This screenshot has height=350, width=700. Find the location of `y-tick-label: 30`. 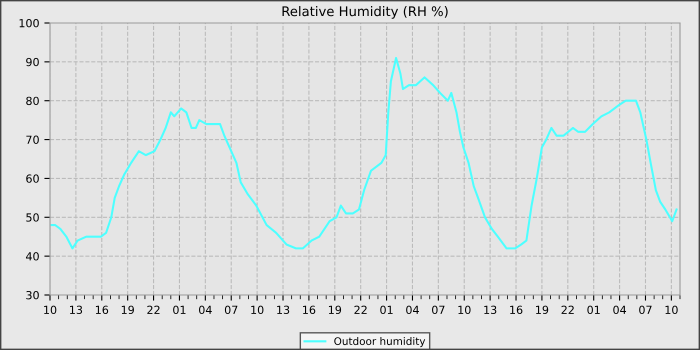

y-tick-label: 30 is located at coordinates (32, 295).